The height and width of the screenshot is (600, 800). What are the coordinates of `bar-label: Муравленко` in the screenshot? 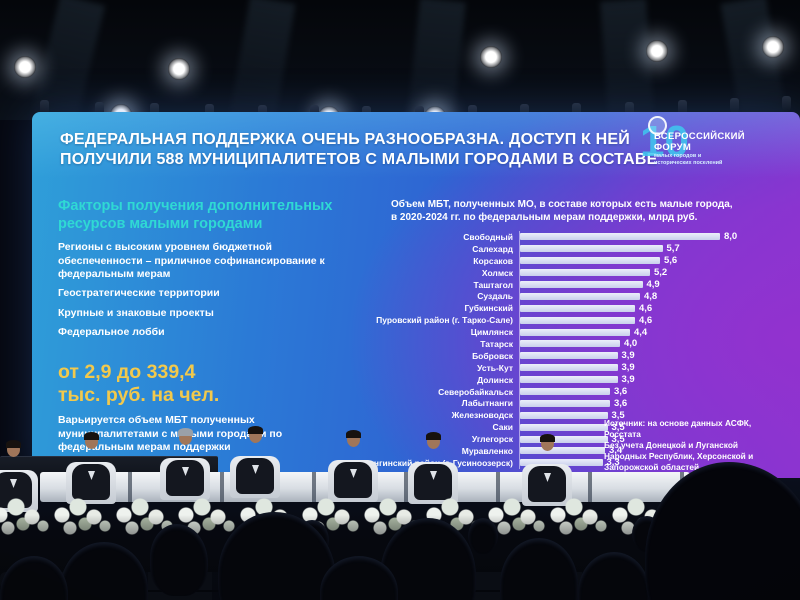 It's located at (487, 450).